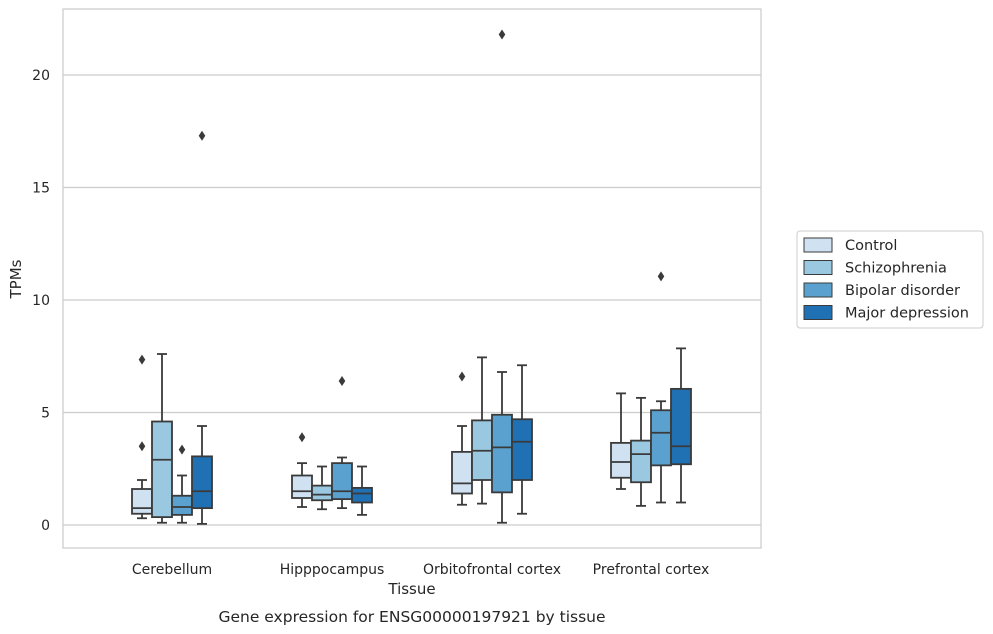 The height and width of the screenshot is (634, 993). I want to click on box-1-3-body, so click(362, 495).